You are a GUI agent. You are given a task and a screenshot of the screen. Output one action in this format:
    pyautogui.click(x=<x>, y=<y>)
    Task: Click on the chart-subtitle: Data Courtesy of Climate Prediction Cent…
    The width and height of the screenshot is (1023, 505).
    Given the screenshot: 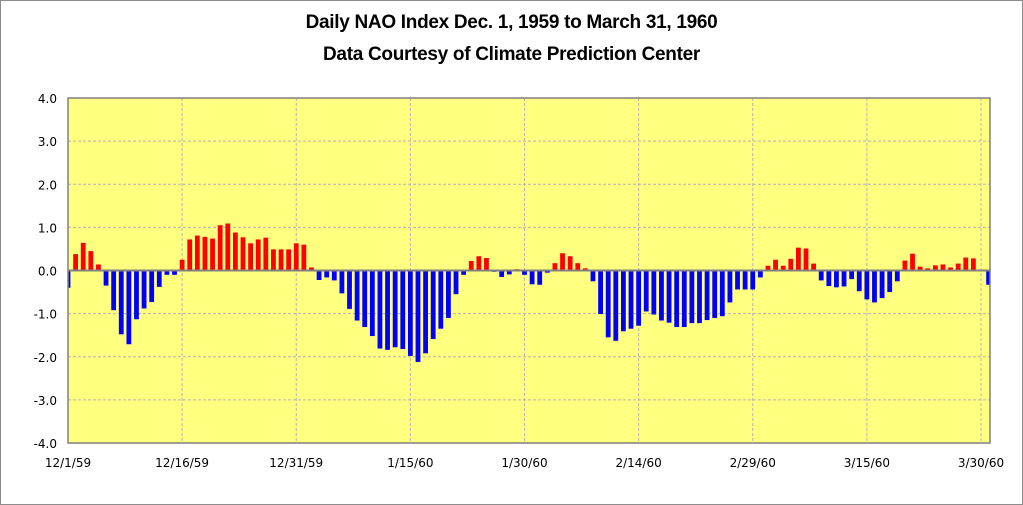 What is the action you would take?
    pyautogui.click(x=511, y=54)
    